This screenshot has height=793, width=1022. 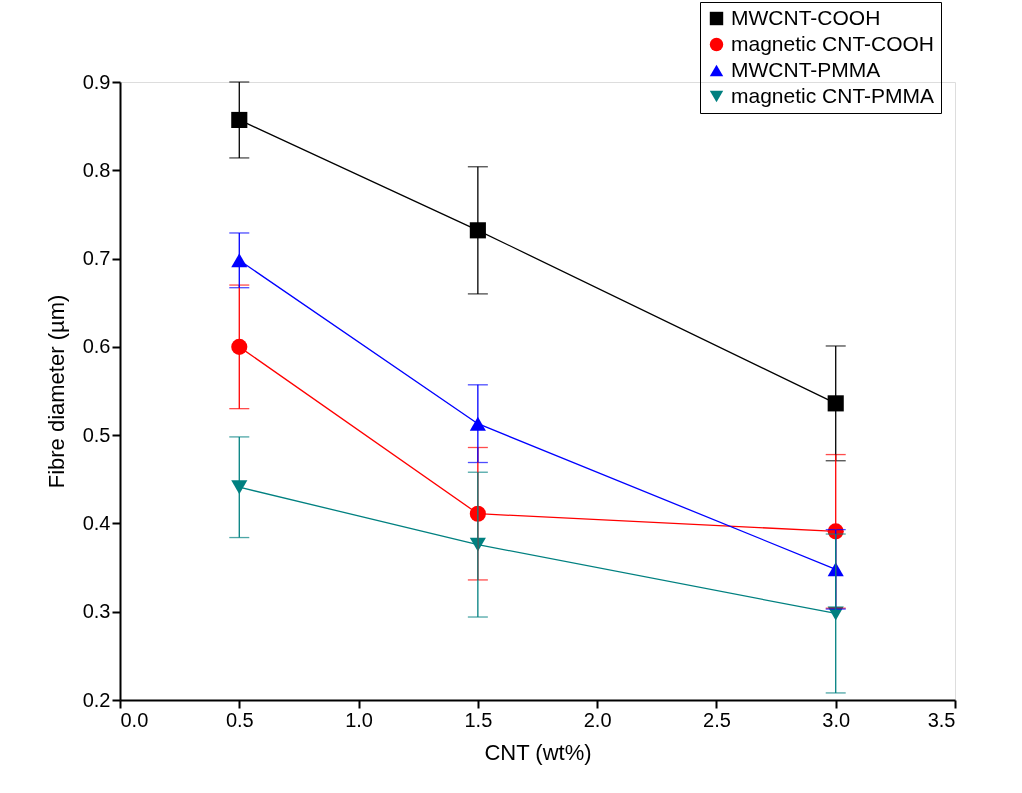 I want to click on legend-label: MWCNT-PMMA, so click(x=806, y=69).